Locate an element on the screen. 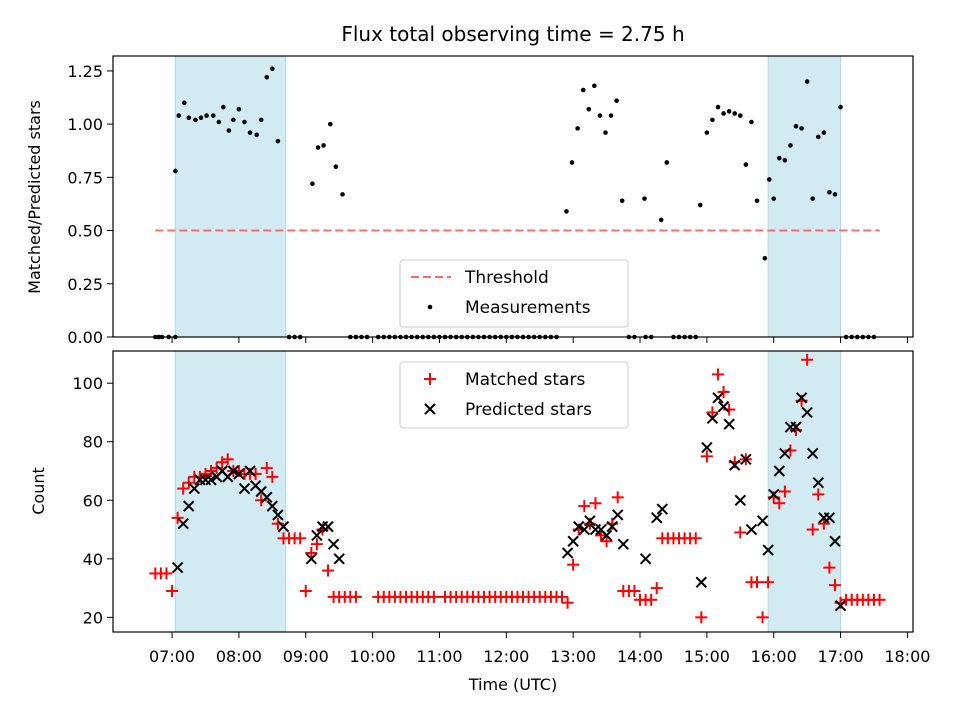 This screenshot has height=720, width=960. x-axis-label: Time (UTC) is located at coordinates (512, 684).